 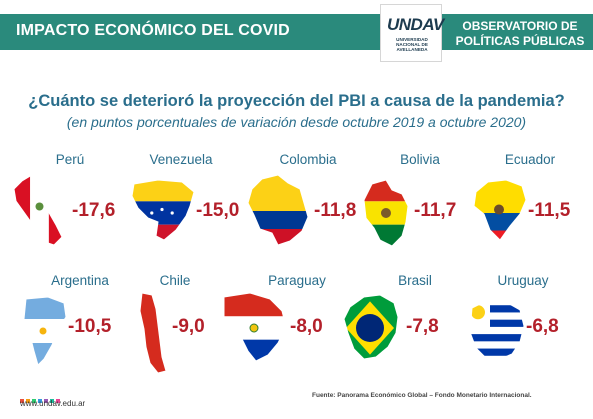 I want to click on observatory-line-2: POLÍTICAS PÚBLICAS, so click(x=520, y=41).